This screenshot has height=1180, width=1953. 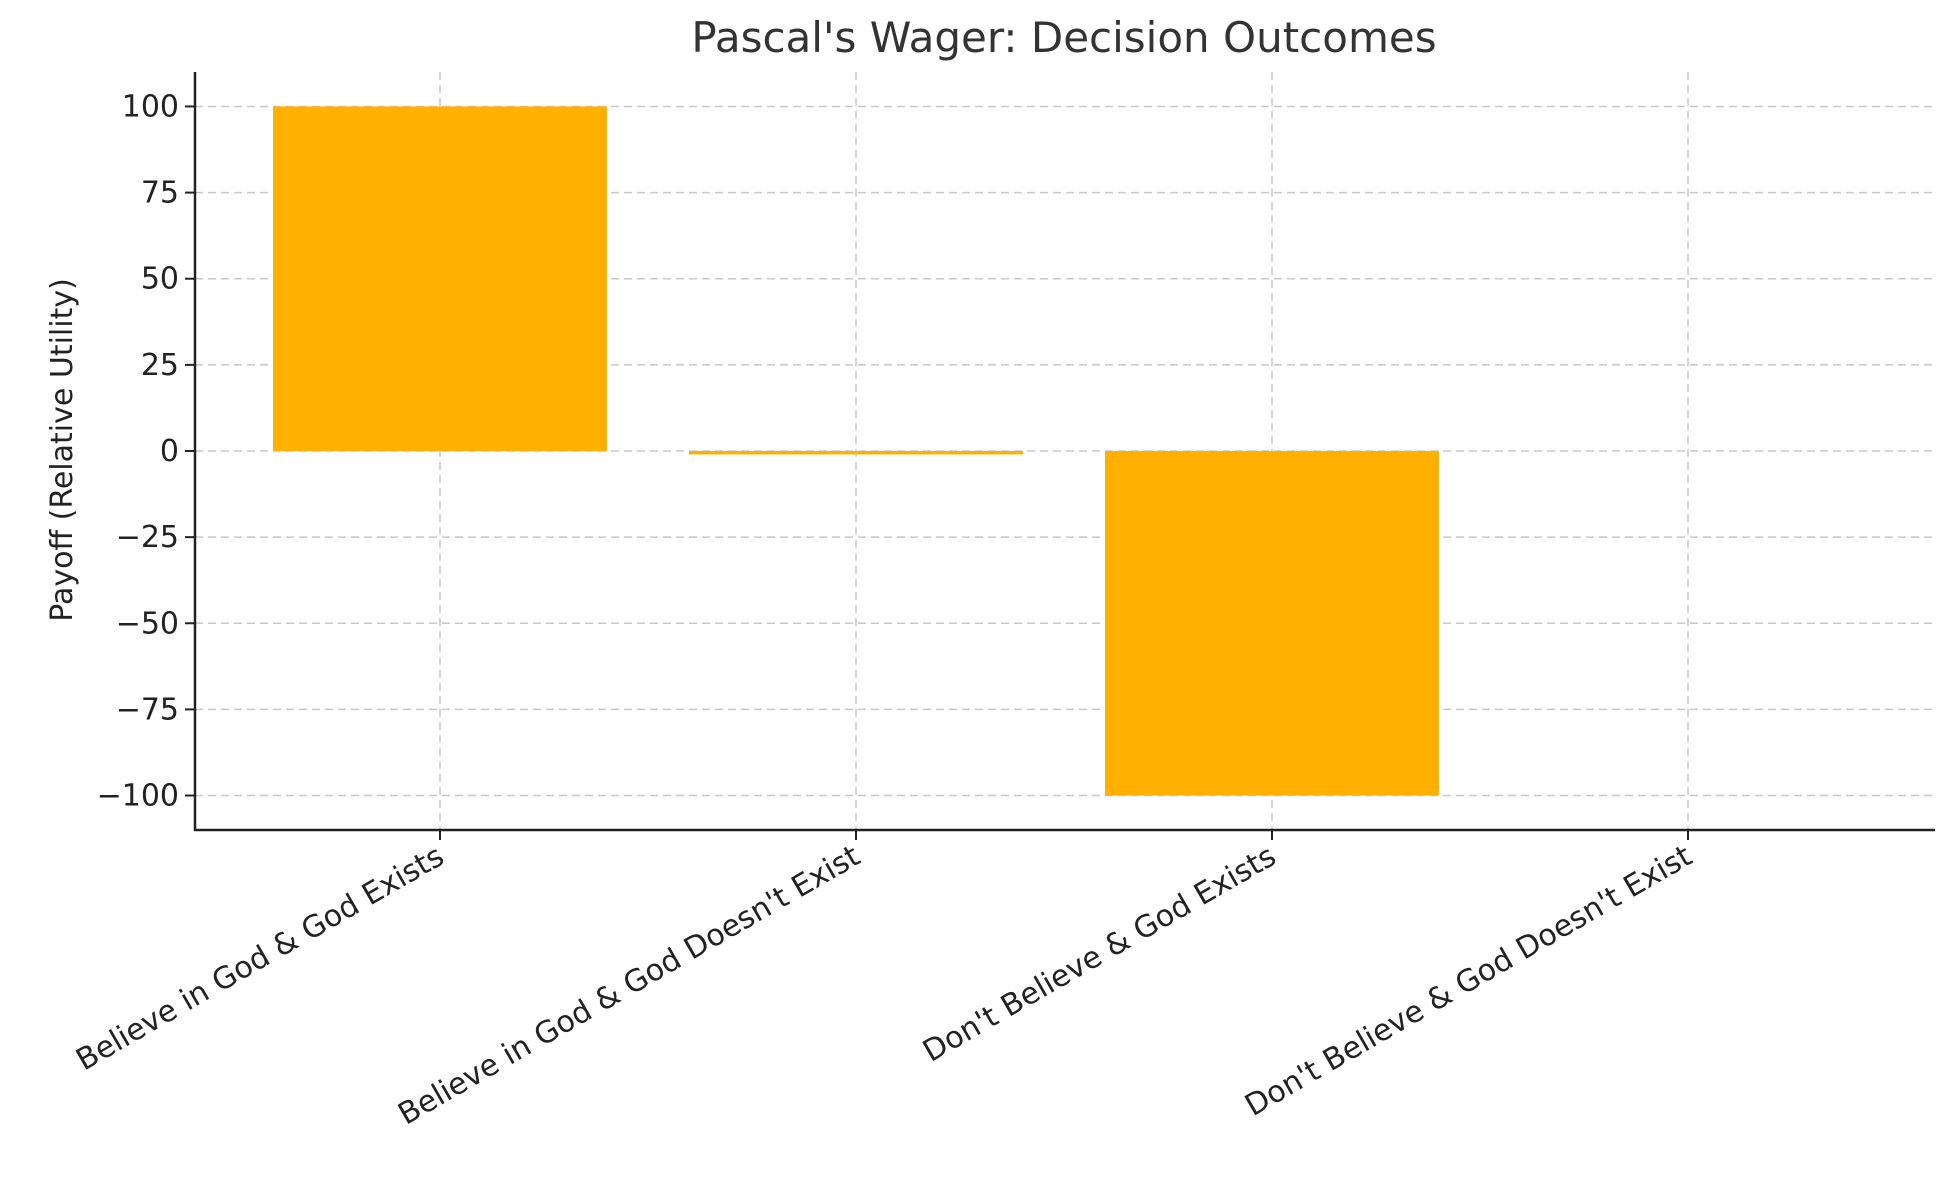 I want to click on x-tick-label: Believe in God & God Doesn't Exist, so click(x=629, y=986).